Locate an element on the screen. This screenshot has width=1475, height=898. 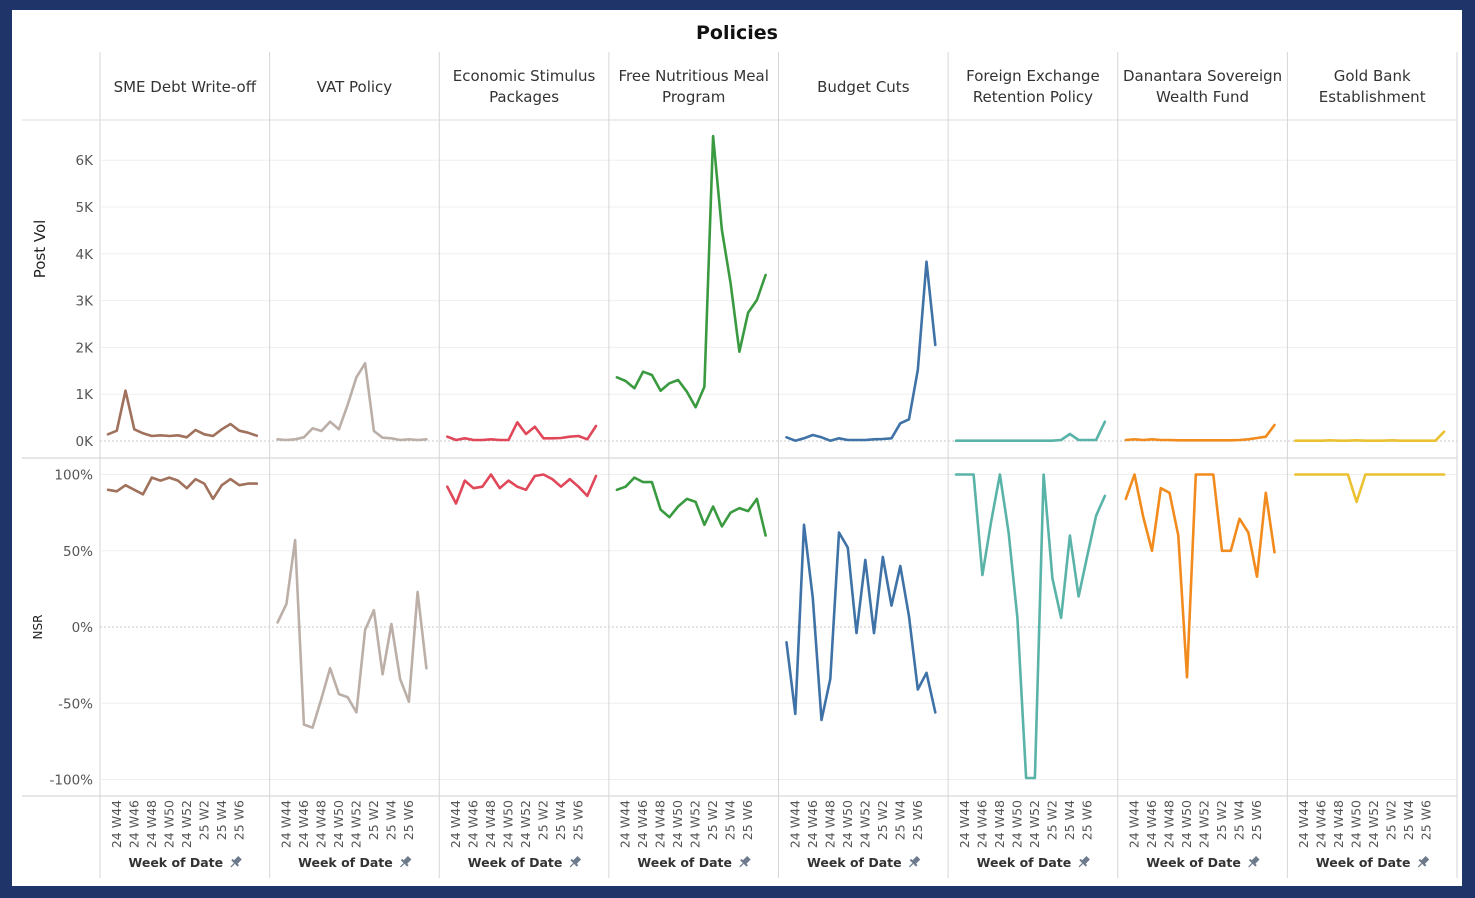
y-tick-label: 2K is located at coordinates (85, 348).